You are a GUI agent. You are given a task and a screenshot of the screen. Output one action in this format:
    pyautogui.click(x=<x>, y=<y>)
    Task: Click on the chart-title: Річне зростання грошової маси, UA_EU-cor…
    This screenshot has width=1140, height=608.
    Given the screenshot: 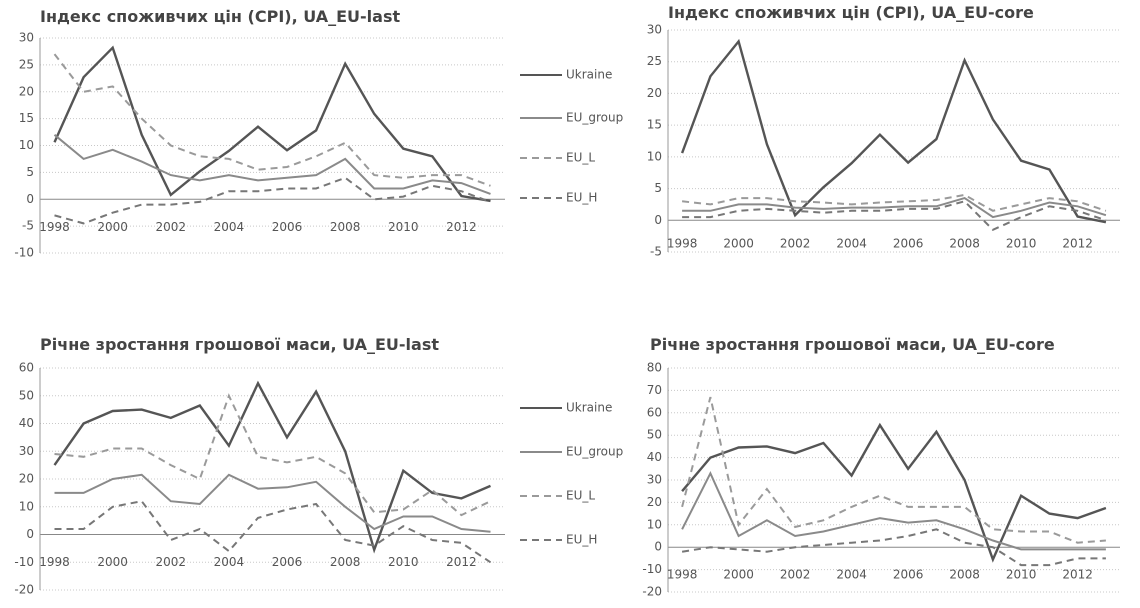 What is the action you would take?
    pyautogui.click(x=852, y=344)
    